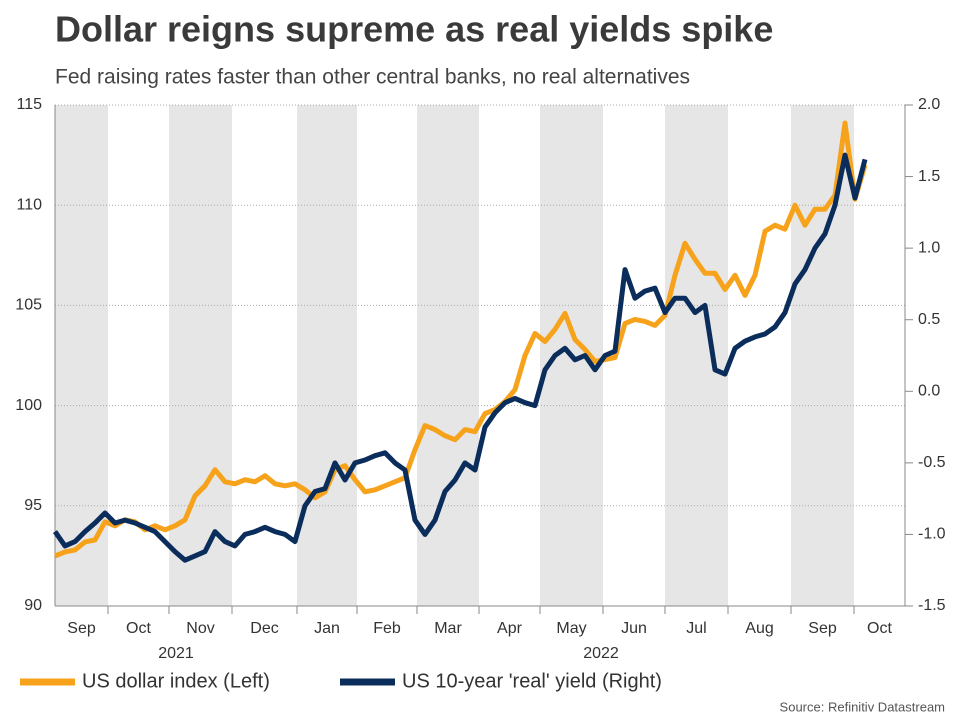 This screenshot has width=960, height=720. Describe the element at coordinates (327, 628) in the screenshot. I see `x-tick-label: Jan` at that location.